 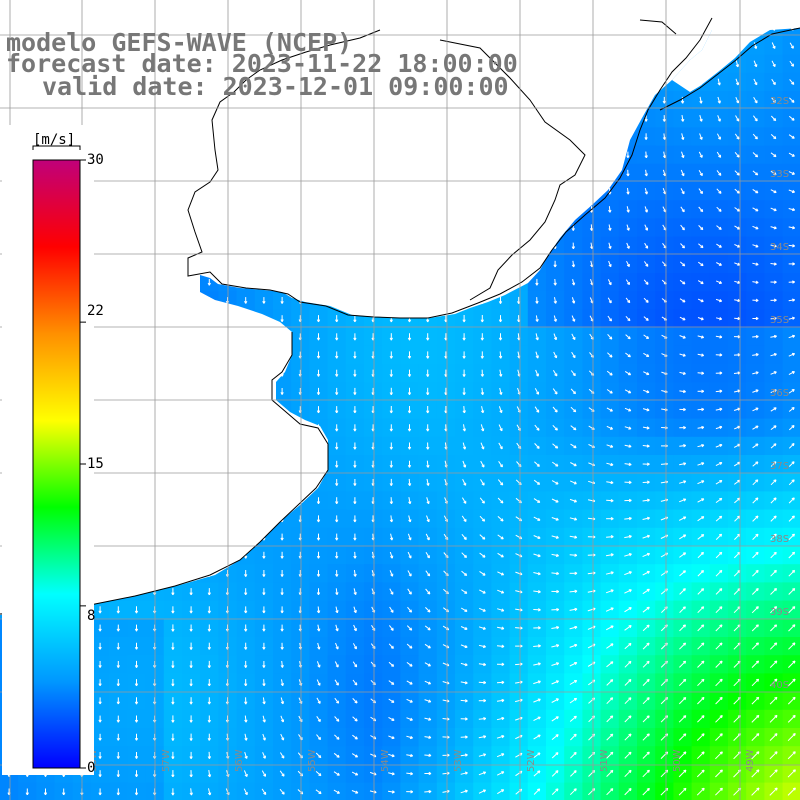 I want to click on colorbar-gradient, so click(x=56, y=464).